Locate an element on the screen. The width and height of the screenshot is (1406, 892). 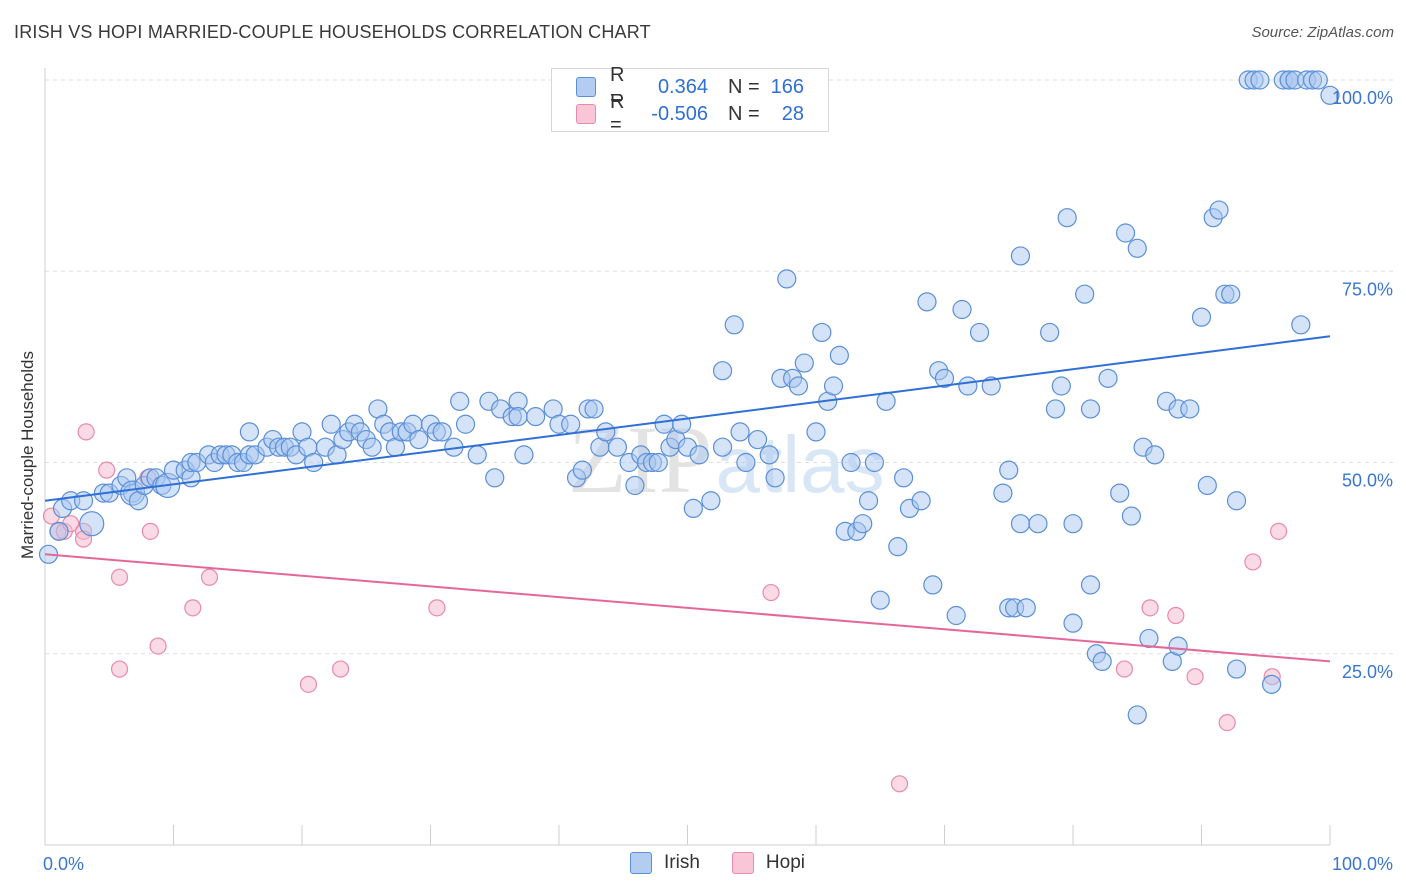
irish-swatch is located at coordinates (586, 87).